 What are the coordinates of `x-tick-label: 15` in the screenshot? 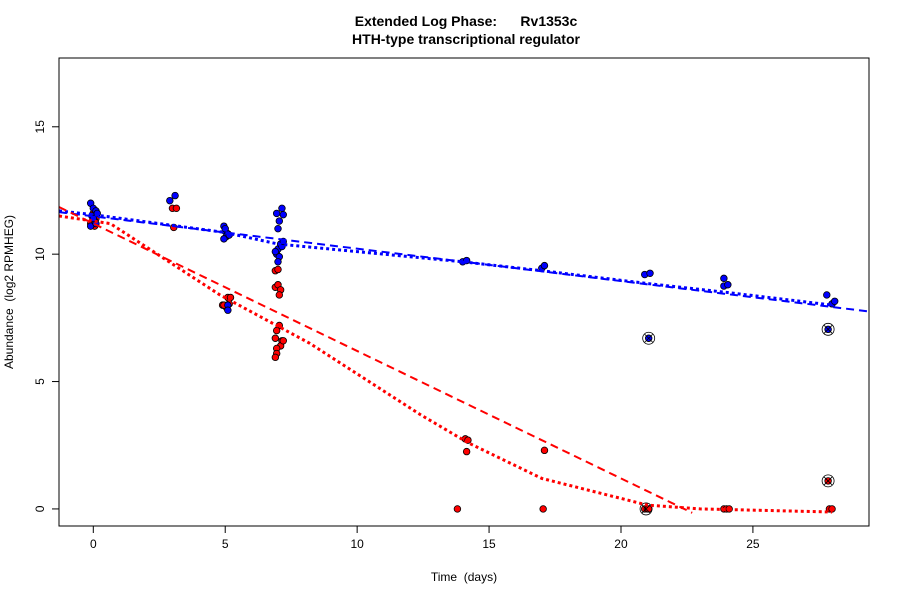 It's located at (489, 544).